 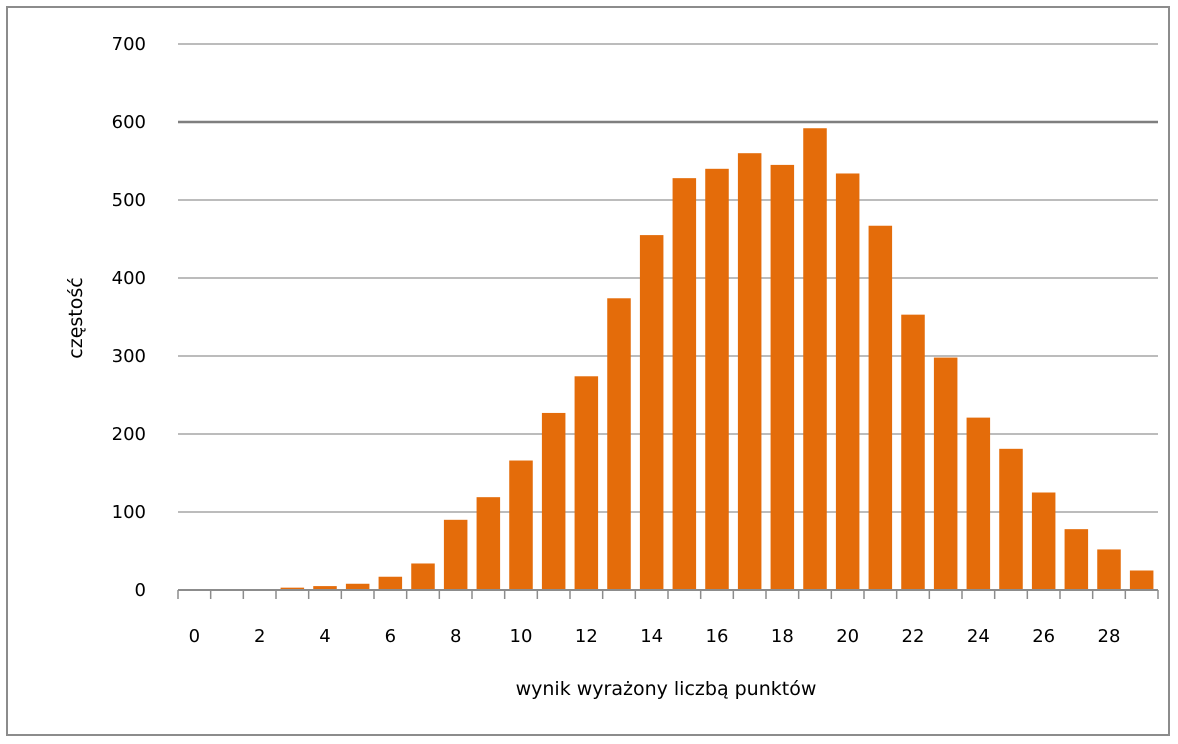 I want to click on x-tick-label: 18, so click(x=782, y=636).